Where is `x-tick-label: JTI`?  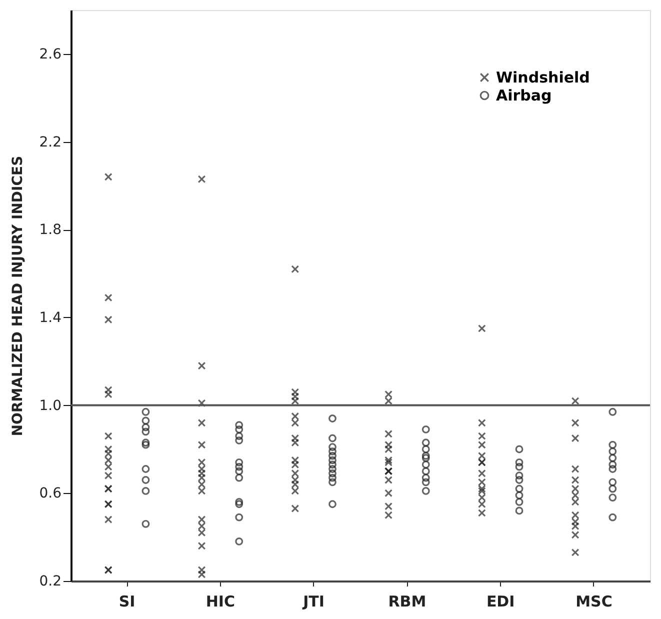
x-tick-label: JTI is located at coordinates (313, 601).